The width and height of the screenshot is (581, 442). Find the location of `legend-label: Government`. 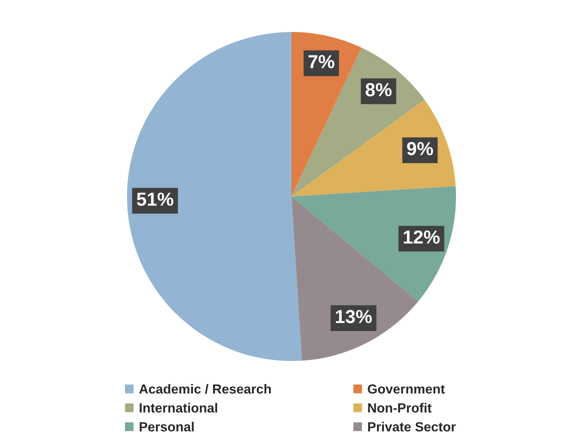

legend-label: Government is located at coordinates (406, 389).